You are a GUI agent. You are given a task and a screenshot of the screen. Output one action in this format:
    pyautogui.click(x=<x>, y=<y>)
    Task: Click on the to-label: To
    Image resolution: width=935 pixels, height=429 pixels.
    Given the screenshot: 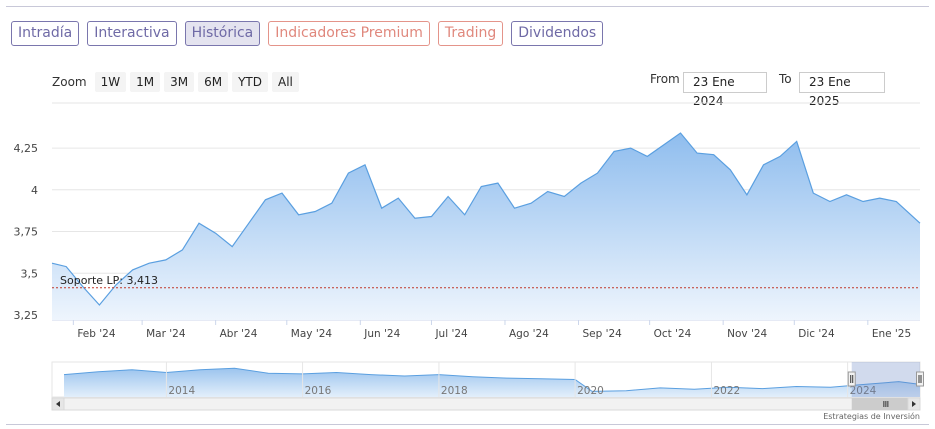 What is the action you would take?
    pyautogui.click(x=785, y=79)
    